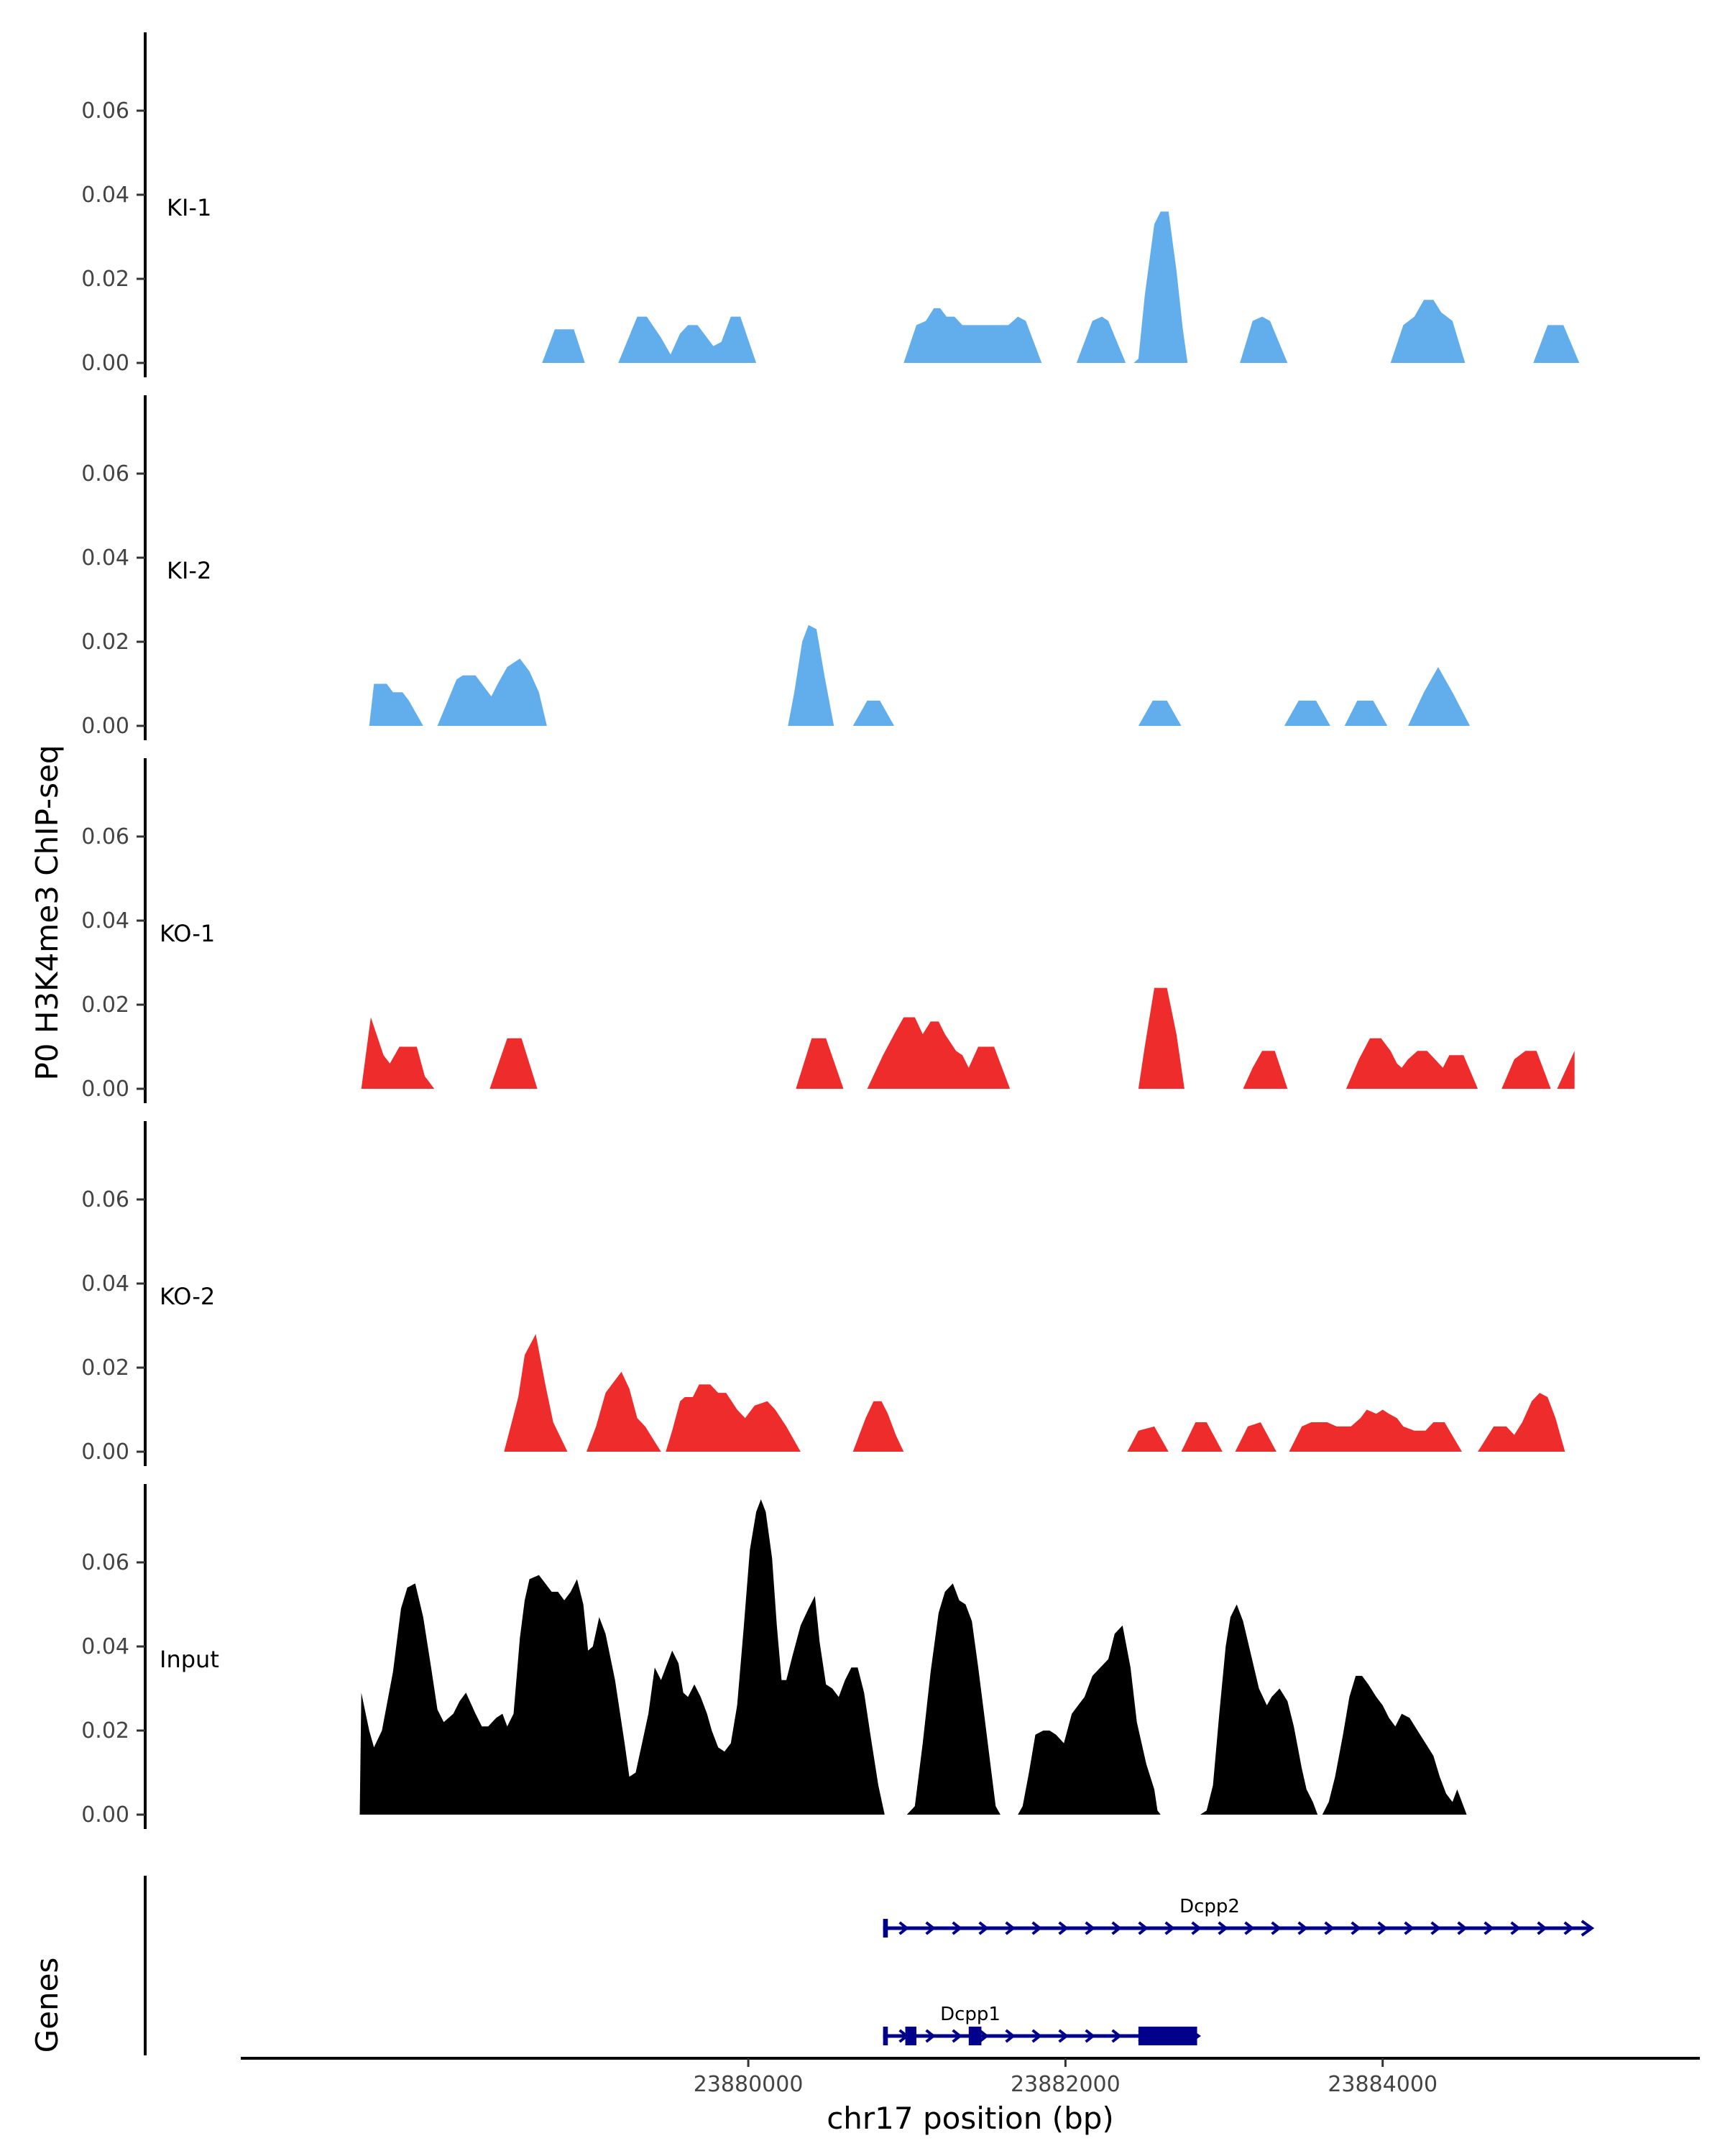 The width and height of the screenshot is (1725, 2156). What do you see at coordinates (105, 1089) in the screenshot?
I see `y-tick-label-ko-1-0: 0.00` at bounding box center [105, 1089].